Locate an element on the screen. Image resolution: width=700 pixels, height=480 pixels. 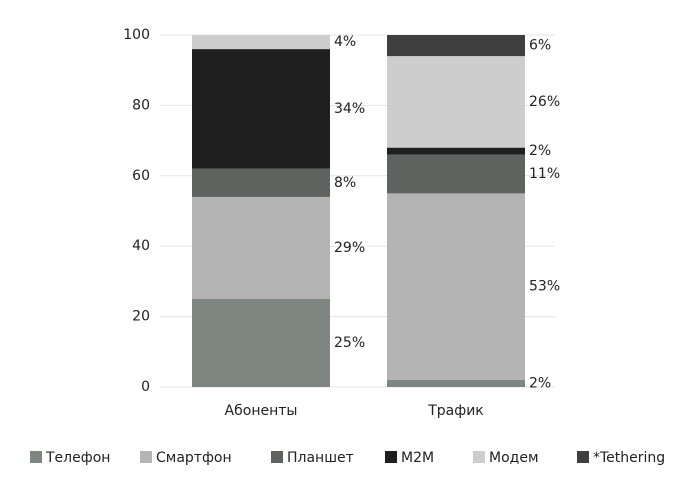
legend-label: Телефон is located at coordinates (77, 458).